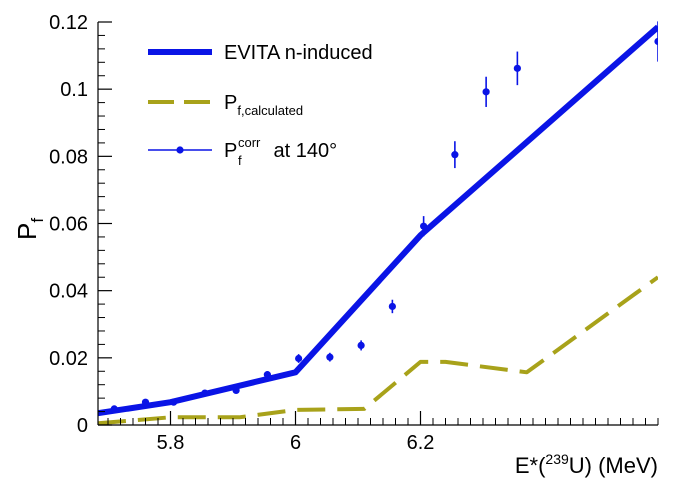 This screenshot has width=673, height=483. Describe the element at coordinates (295, 443) in the screenshot. I see `x-tick-label: 6` at that location.